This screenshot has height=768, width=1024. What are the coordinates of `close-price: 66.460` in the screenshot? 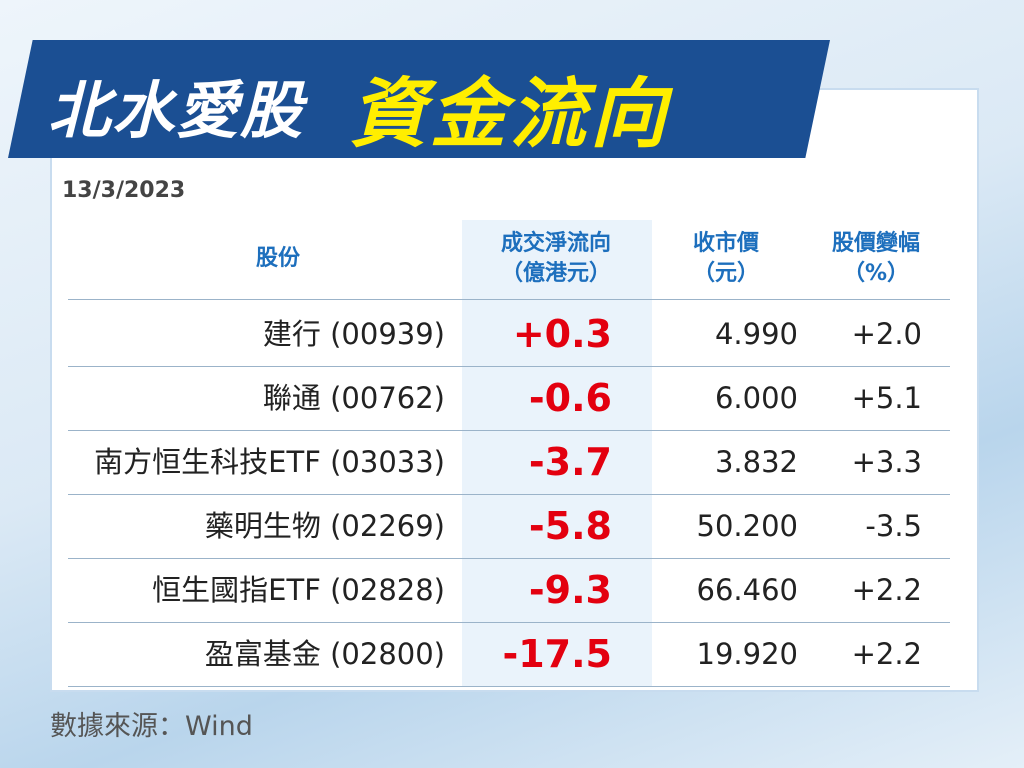 It's located at (747, 590).